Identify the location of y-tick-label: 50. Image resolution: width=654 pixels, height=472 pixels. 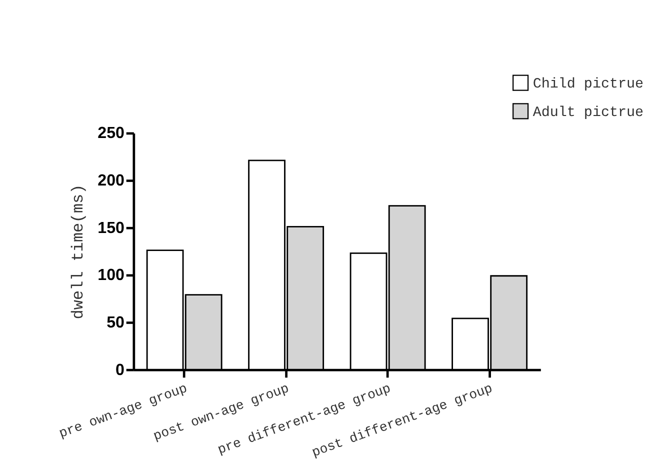
(115, 322).